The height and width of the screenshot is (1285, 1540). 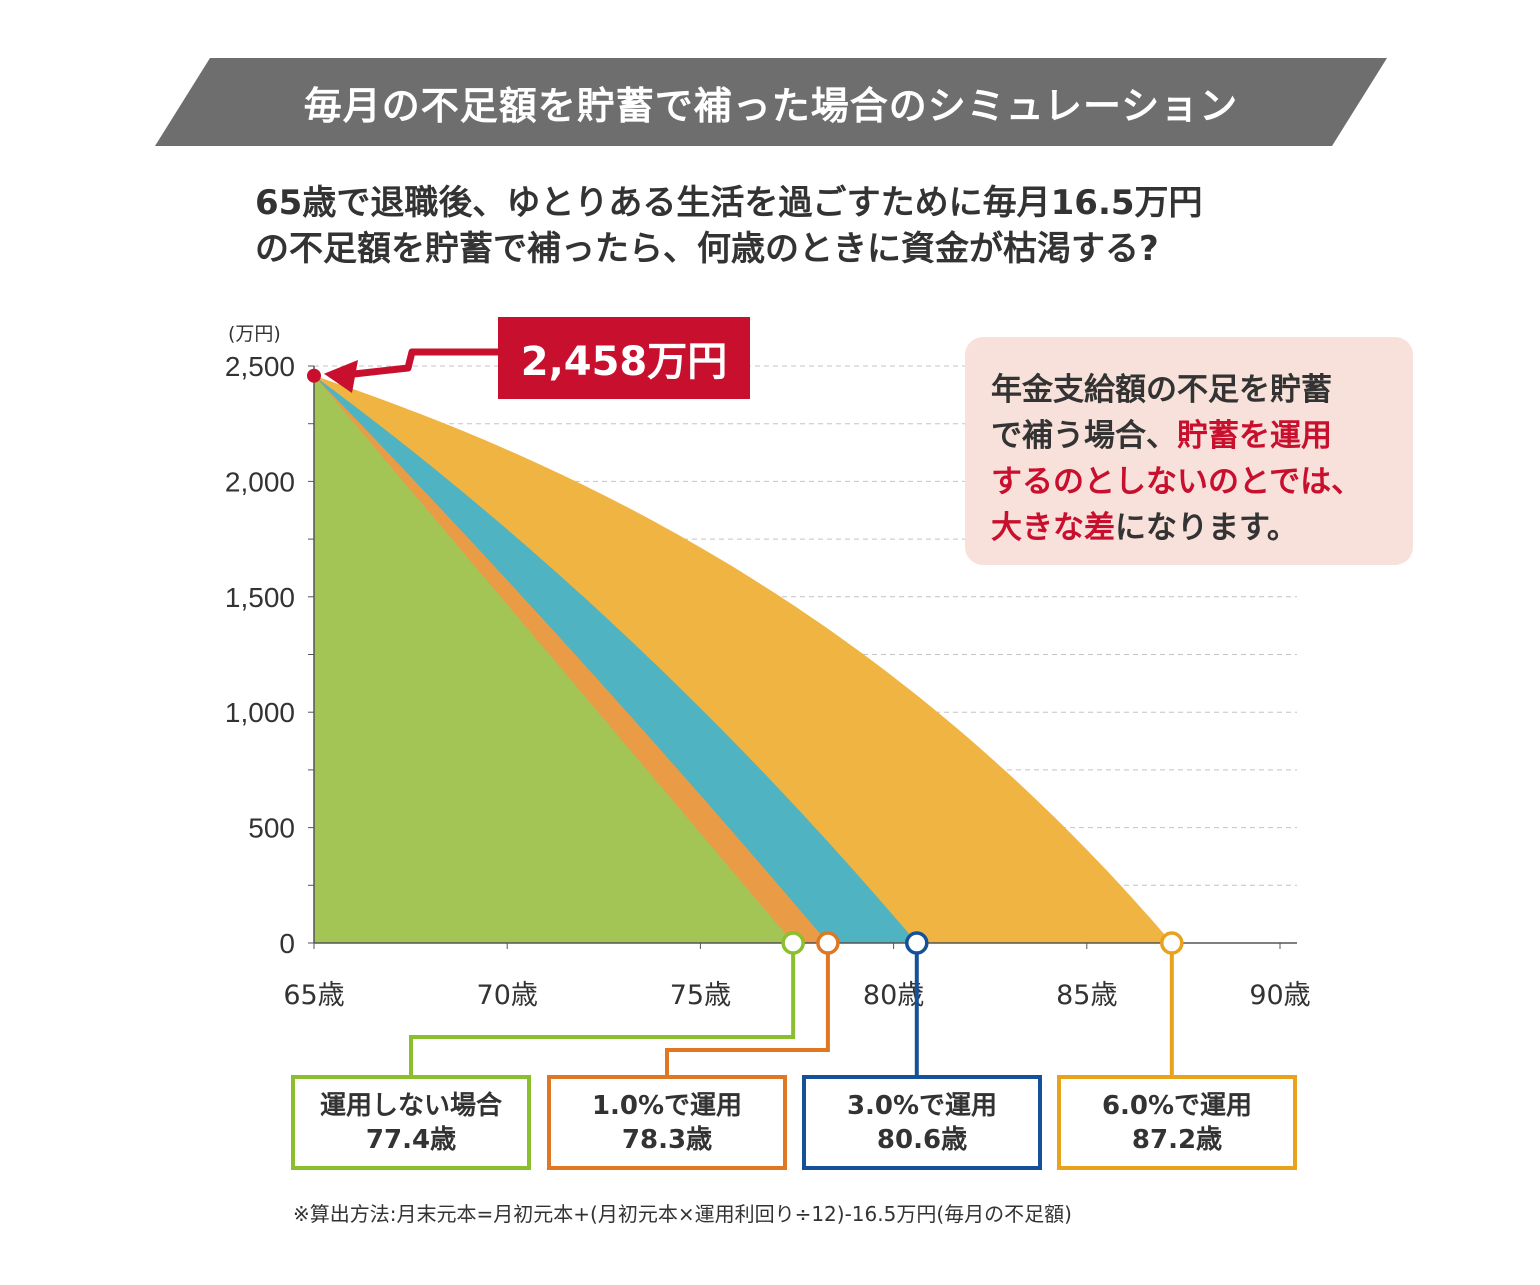 I want to click on scenario-label: 1.0%で運用, so click(x=667, y=1105).